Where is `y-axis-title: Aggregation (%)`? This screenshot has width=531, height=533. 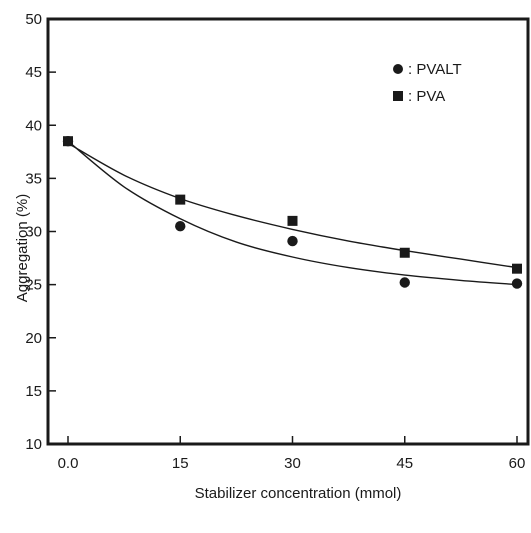 y-axis-title: Aggregation (%) is located at coordinates (22, 248).